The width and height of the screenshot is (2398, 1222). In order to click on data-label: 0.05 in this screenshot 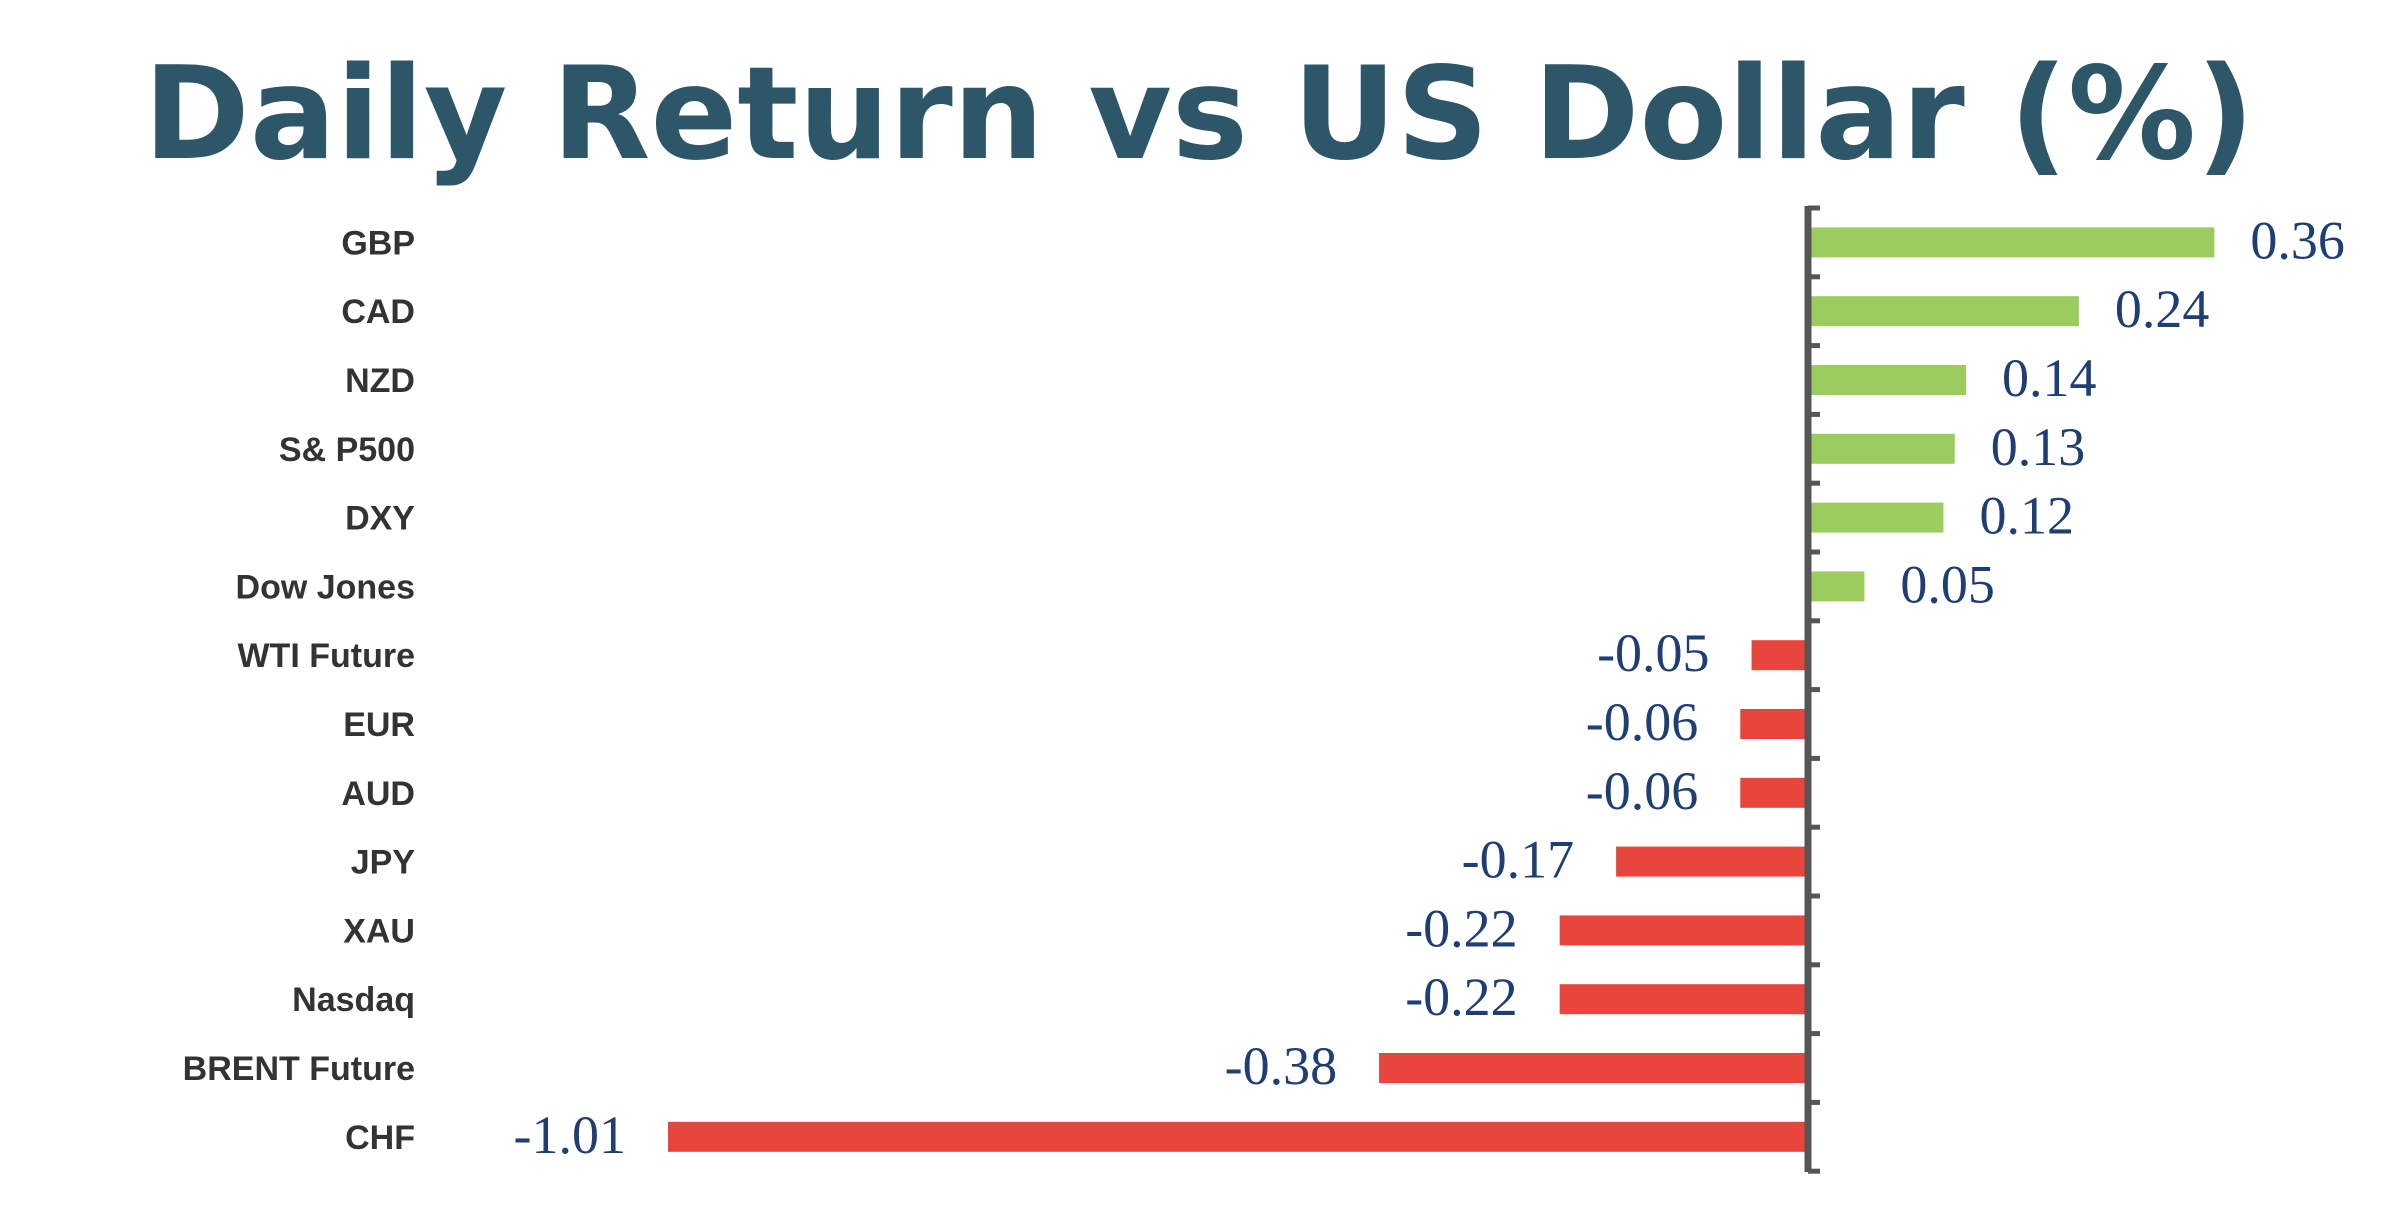, I will do `click(1947, 584)`.